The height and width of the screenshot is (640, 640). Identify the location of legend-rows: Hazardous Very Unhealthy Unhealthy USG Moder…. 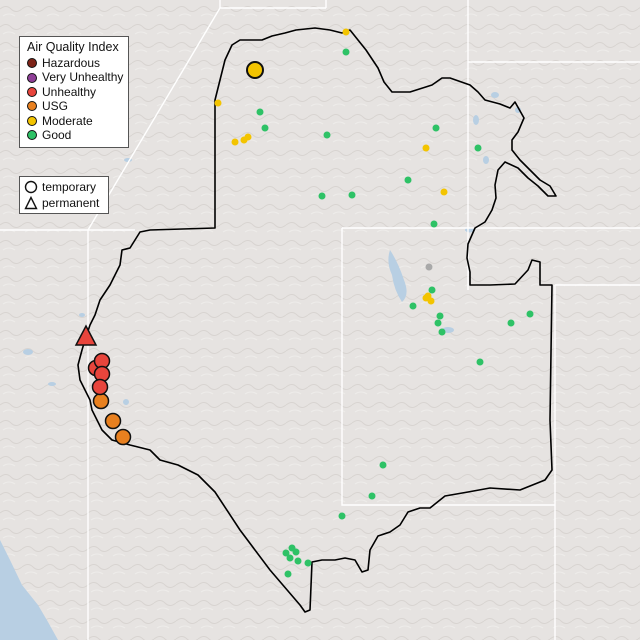
(77, 99).